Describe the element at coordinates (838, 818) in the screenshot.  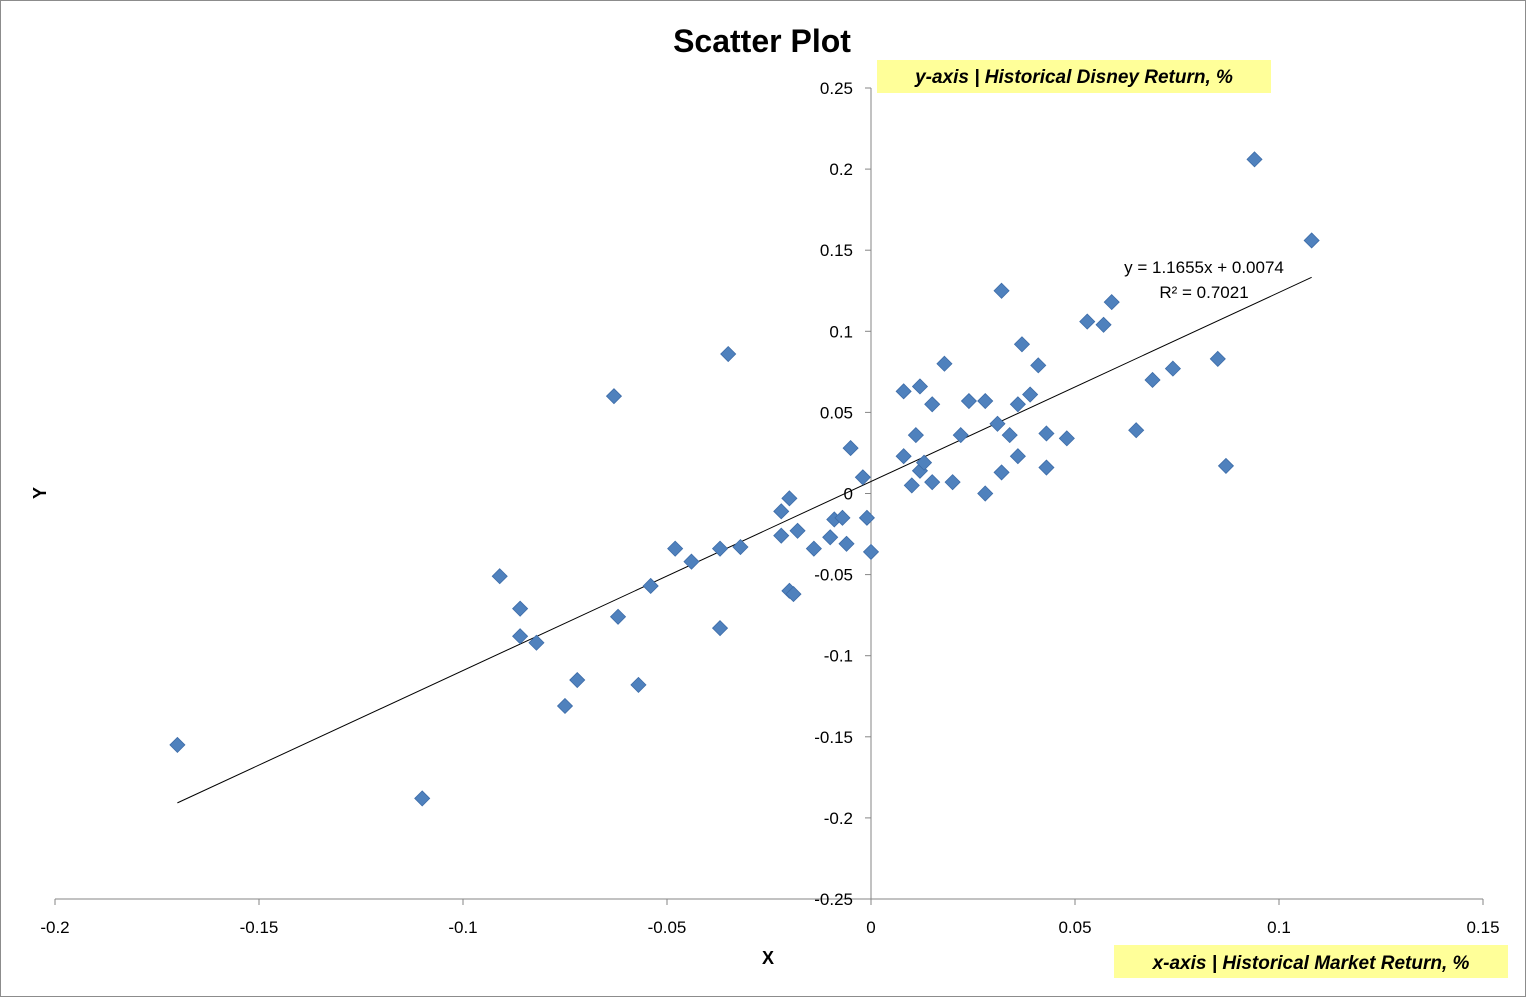
I see `y-tick-label: -0.2` at that location.